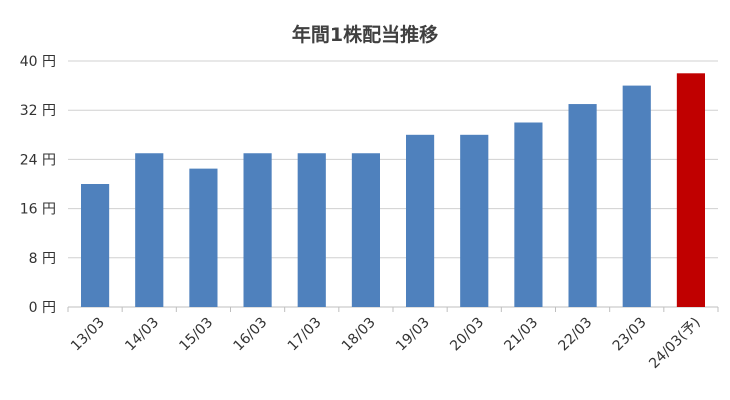 This screenshot has width=730, height=400. Describe the element at coordinates (142, 335) in the screenshot. I see `x-tick-label: 14/03` at that location.